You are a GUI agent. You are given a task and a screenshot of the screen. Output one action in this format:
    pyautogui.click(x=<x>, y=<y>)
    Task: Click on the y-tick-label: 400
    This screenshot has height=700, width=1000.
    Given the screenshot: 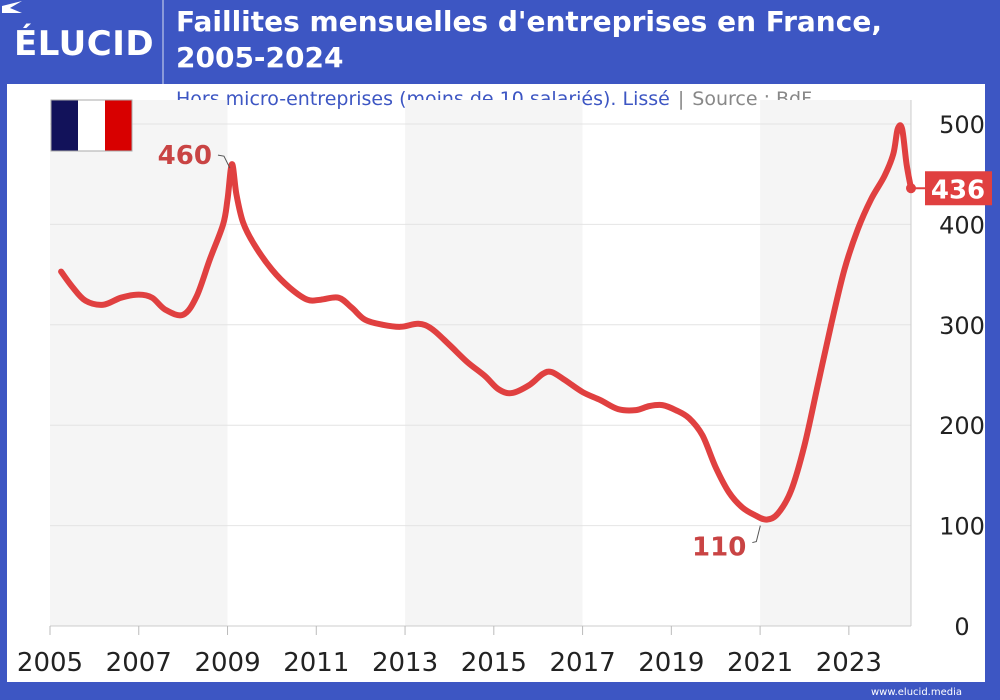 What is the action you would take?
    pyautogui.click(x=962, y=225)
    